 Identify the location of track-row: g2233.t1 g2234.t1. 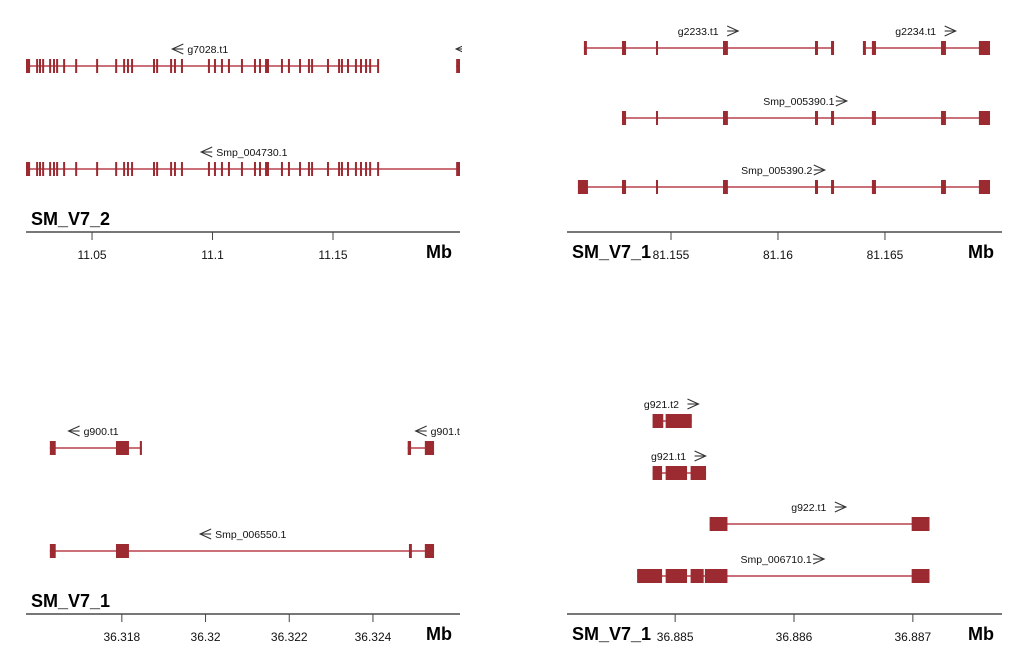
(787, 40).